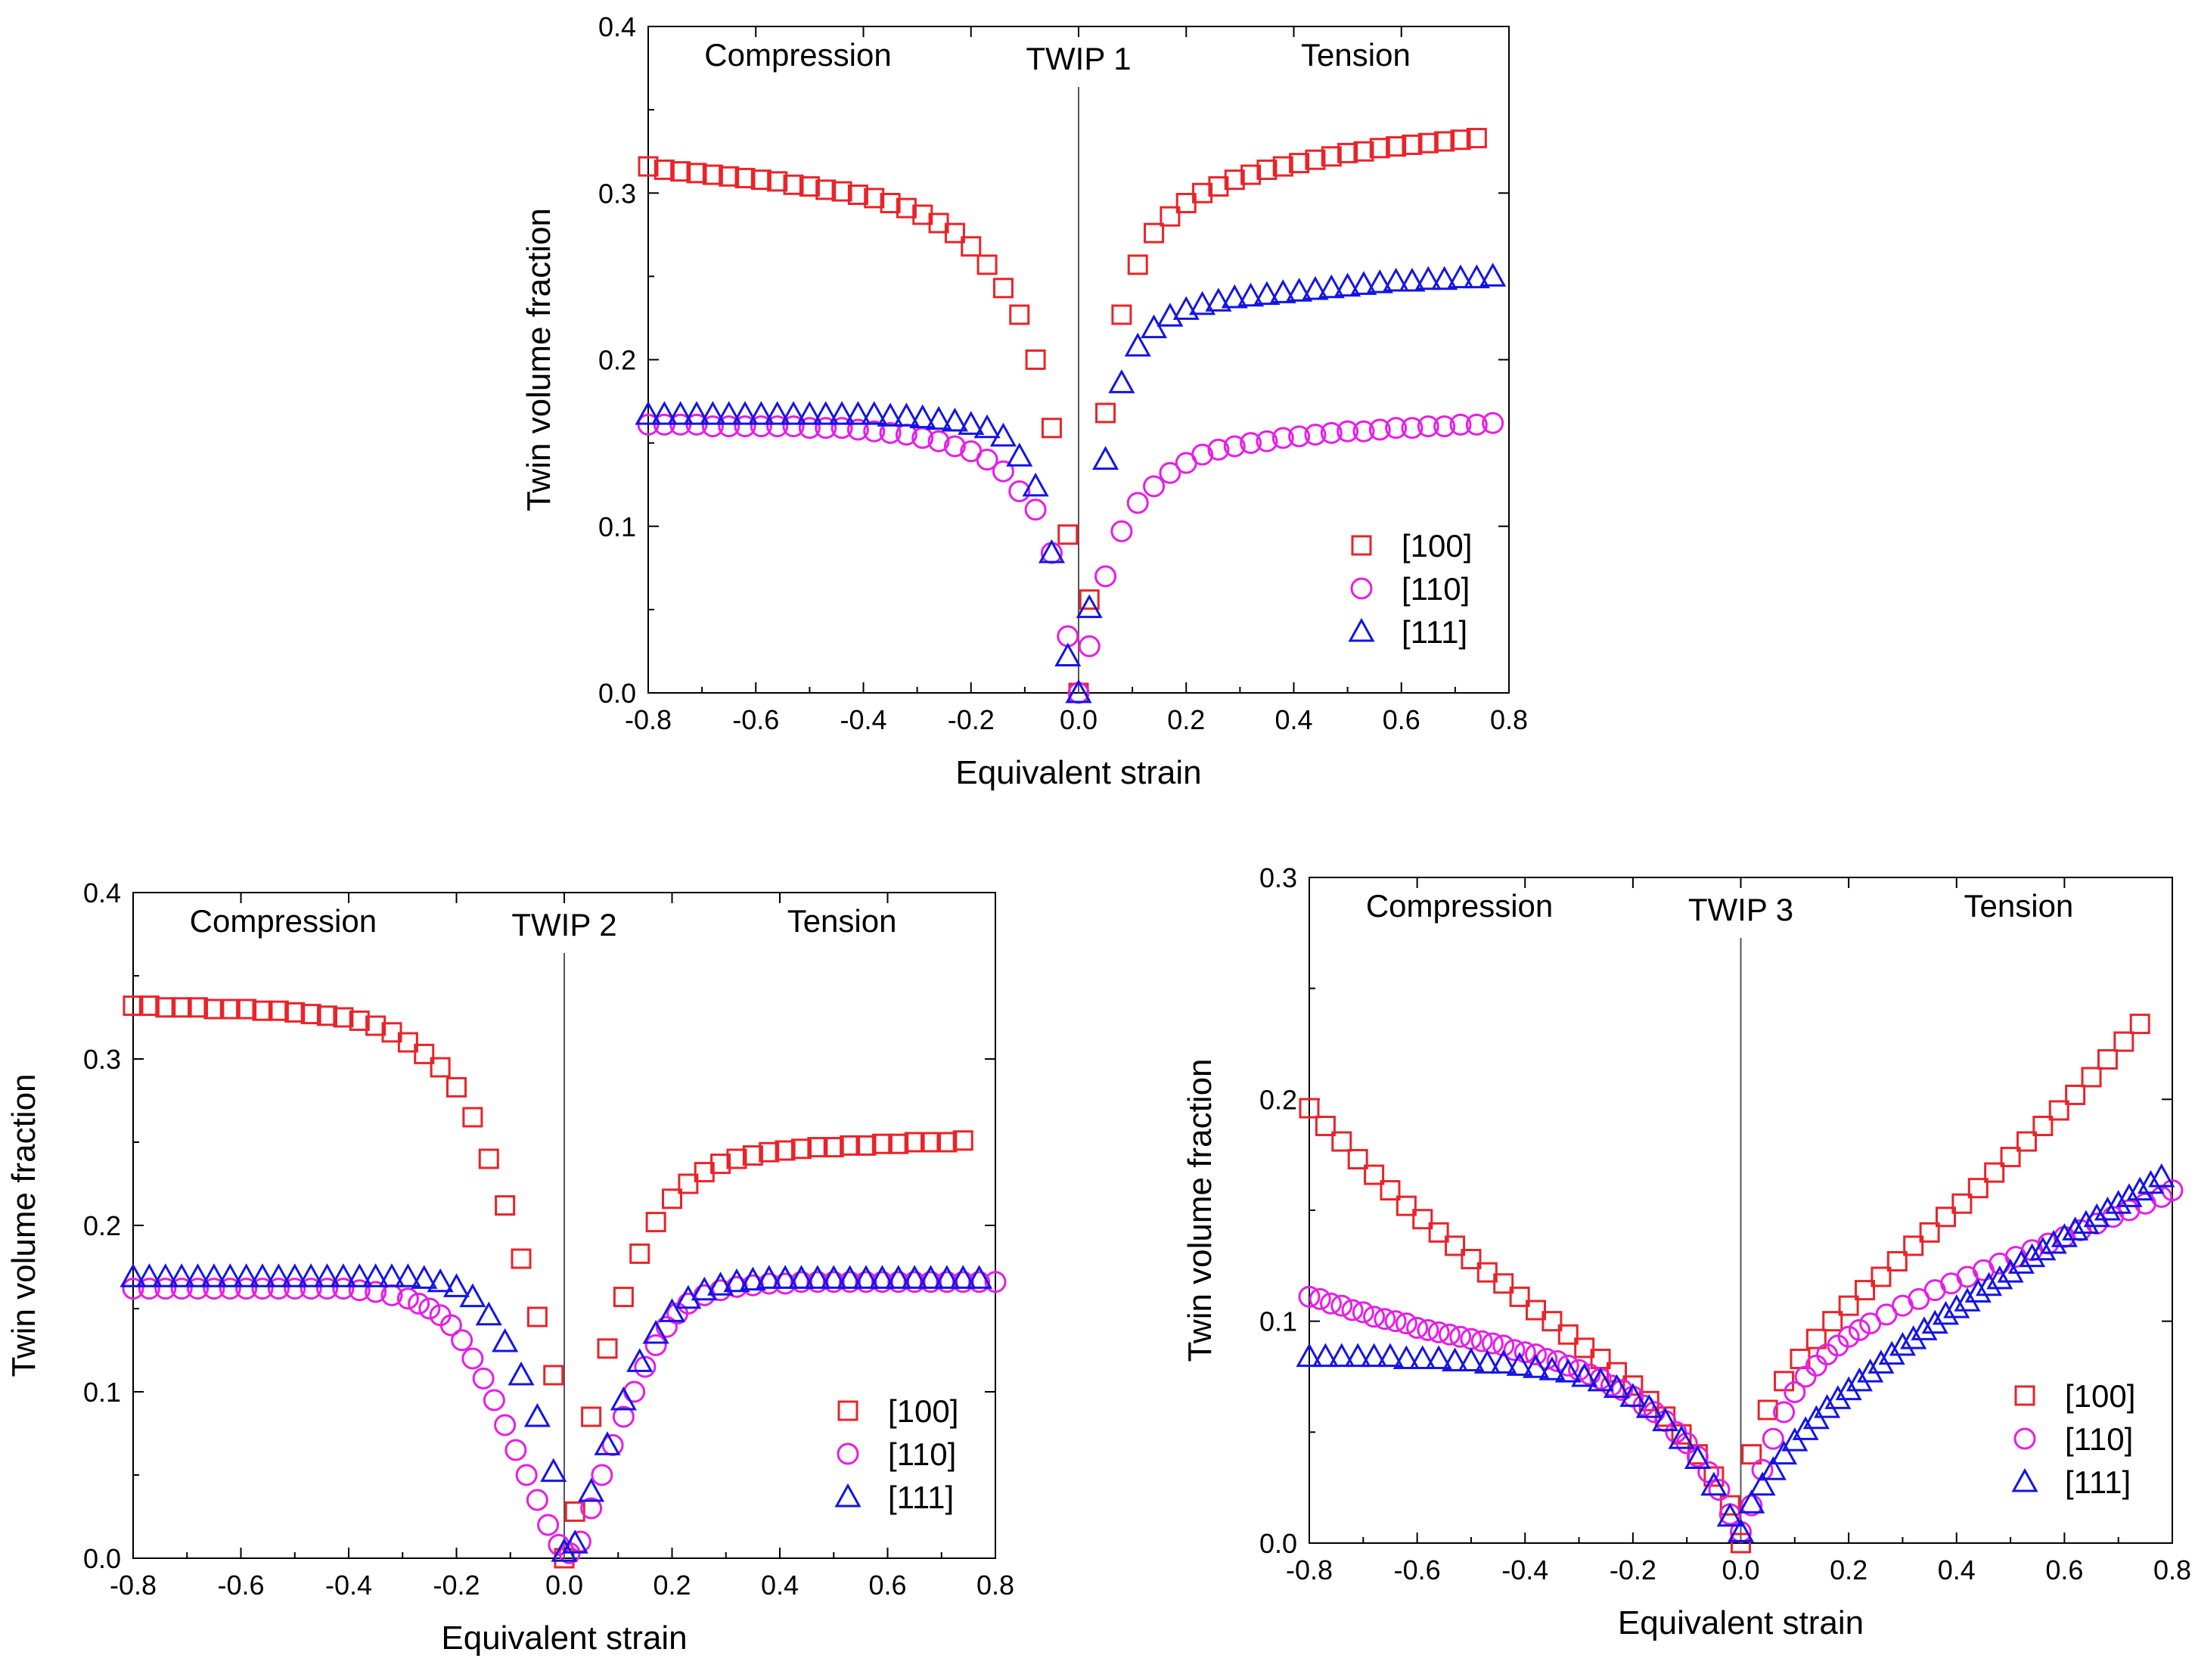 The image size is (2195, 1680). Describe the element at coordinates (1200, 1210) in the screenshot. I see `y-axis-title: Twin volume fraction` at that location.